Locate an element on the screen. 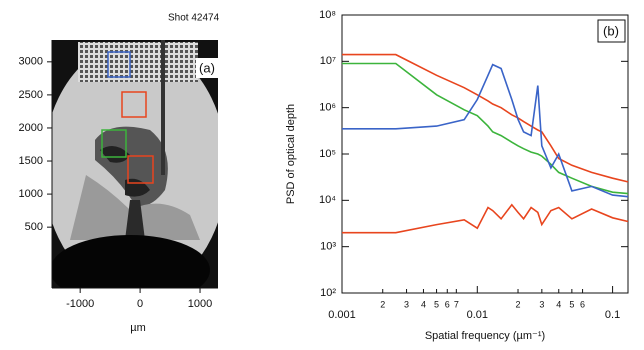  y-tick-label: 1000 is located at coordinates (31, 194).